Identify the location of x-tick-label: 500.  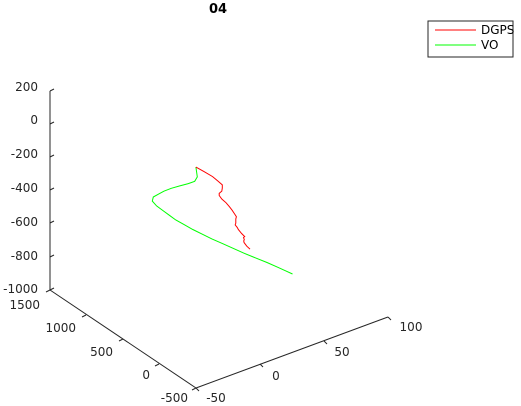
(101, 352).